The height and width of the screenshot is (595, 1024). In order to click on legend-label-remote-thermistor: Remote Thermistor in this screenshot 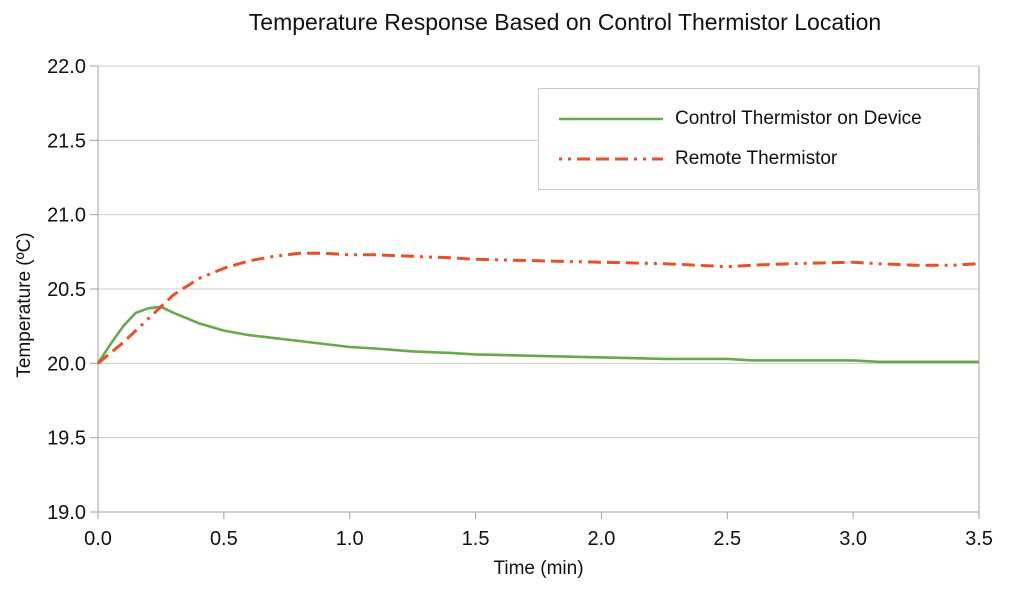, I will do `click(756, 159)`.